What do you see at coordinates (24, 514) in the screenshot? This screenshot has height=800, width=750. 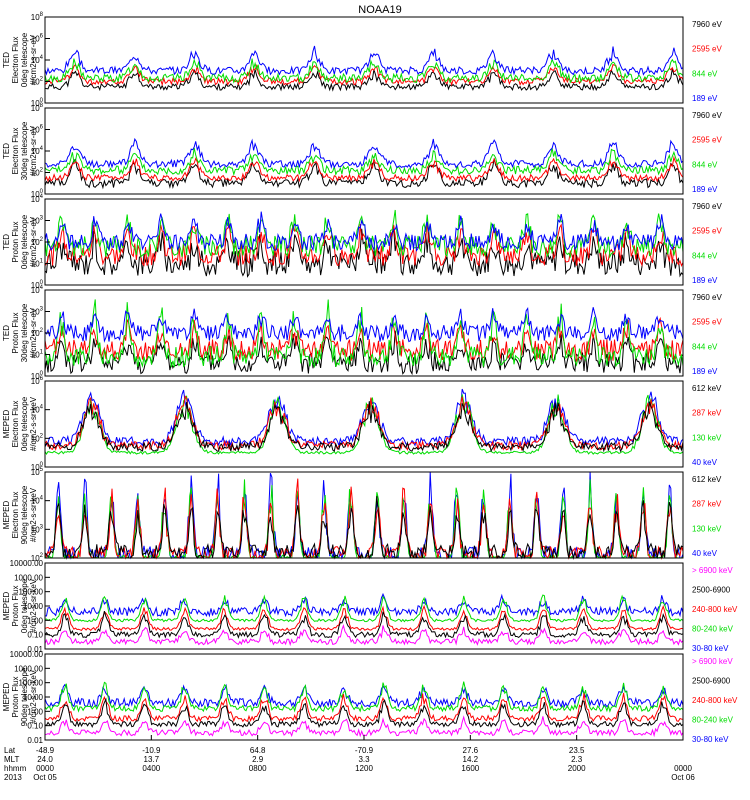 I see `y-axis-label: 90deg telescope` at bounding box center [24, 514].